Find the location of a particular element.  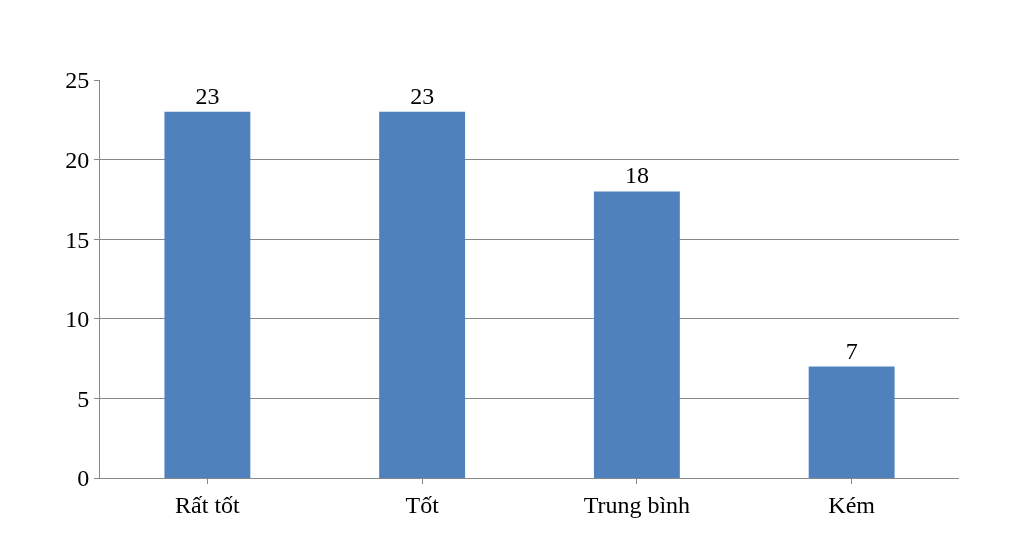

data-label: 7 is located at coordinates (851, 350).